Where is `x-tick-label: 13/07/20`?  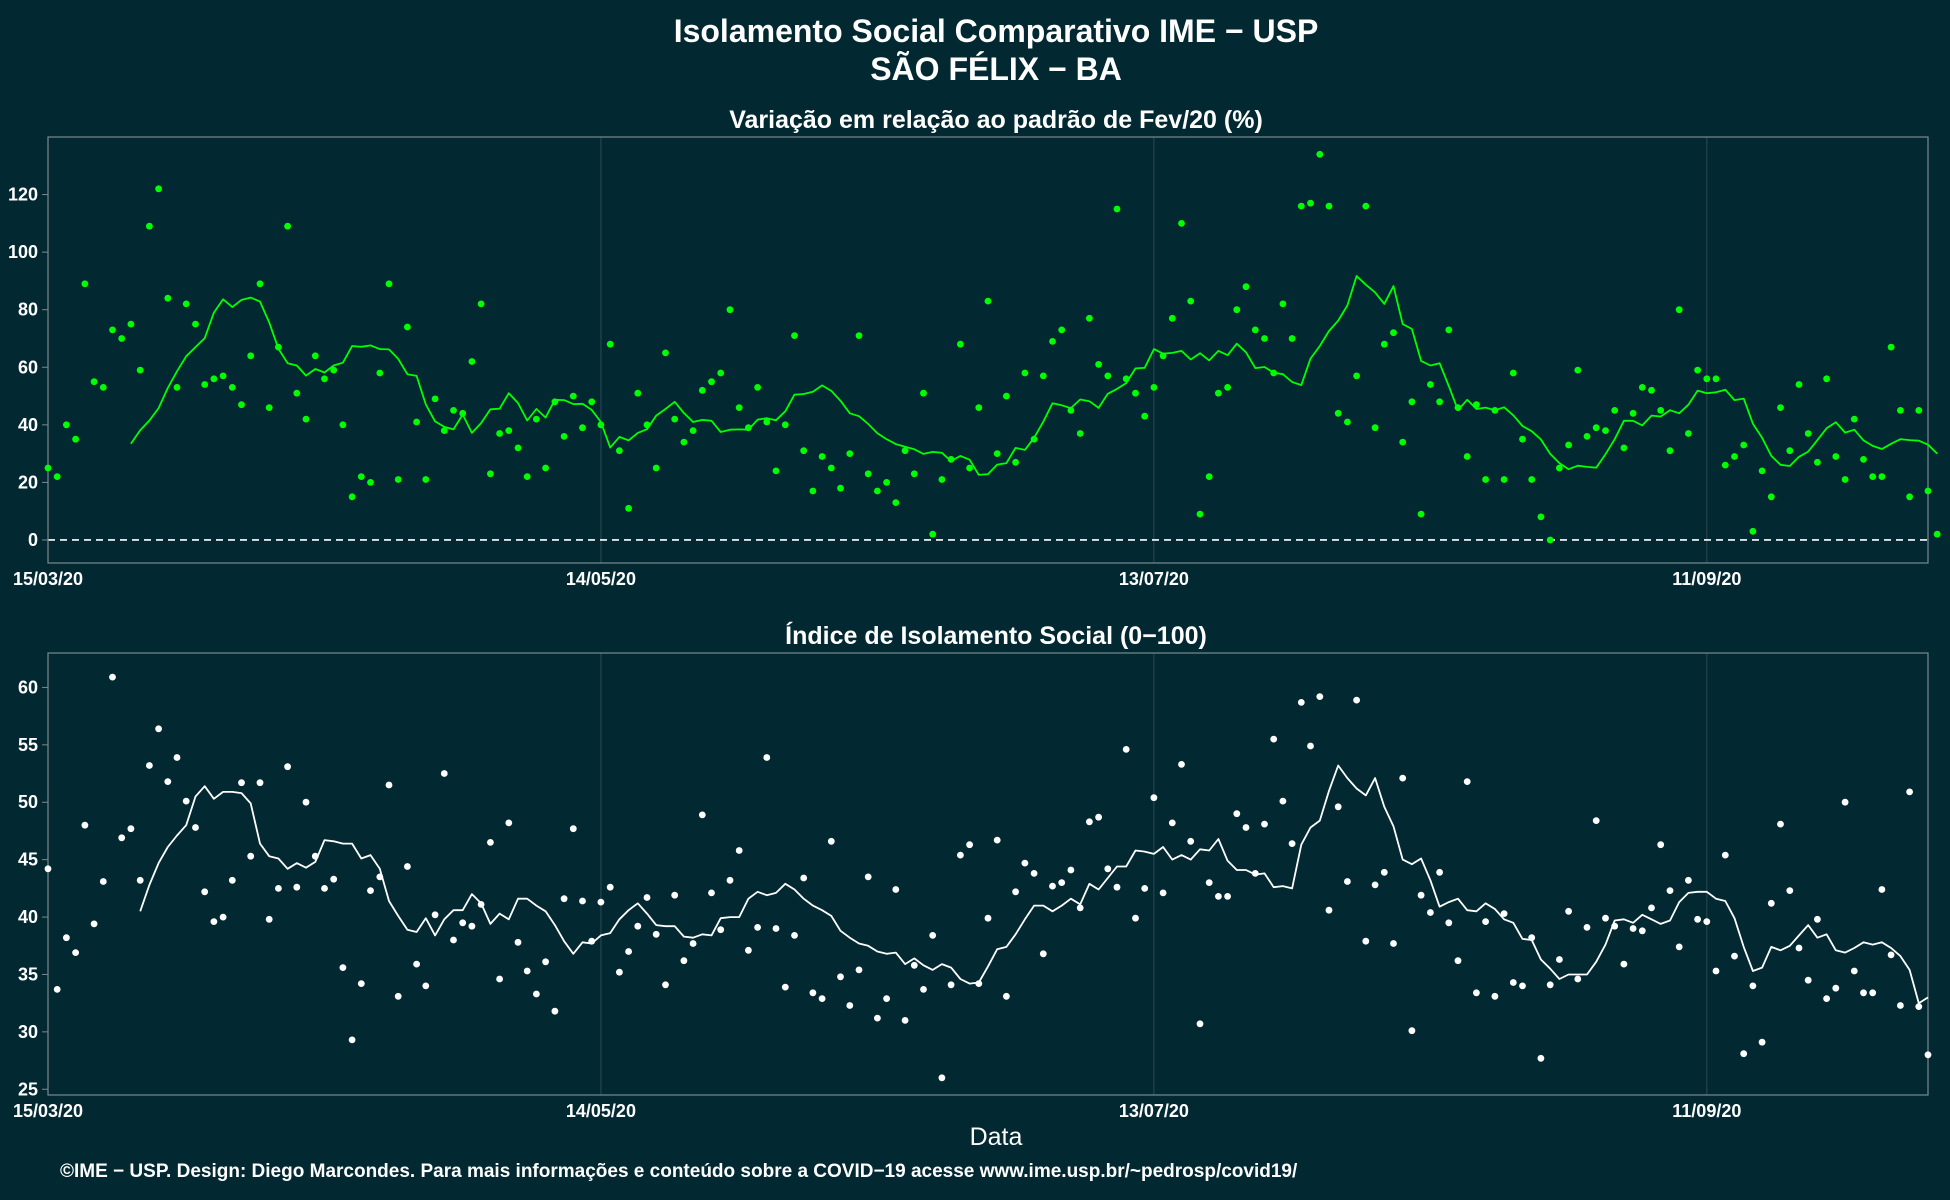
x-tick-label: 13/07/20 is located at coordinates (1154, 1111).